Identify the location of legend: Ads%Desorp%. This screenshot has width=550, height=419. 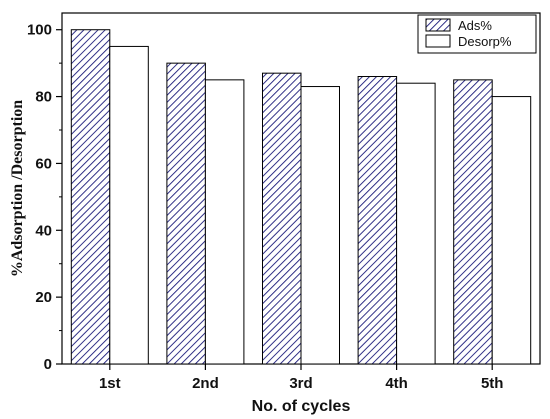
(477, 34).